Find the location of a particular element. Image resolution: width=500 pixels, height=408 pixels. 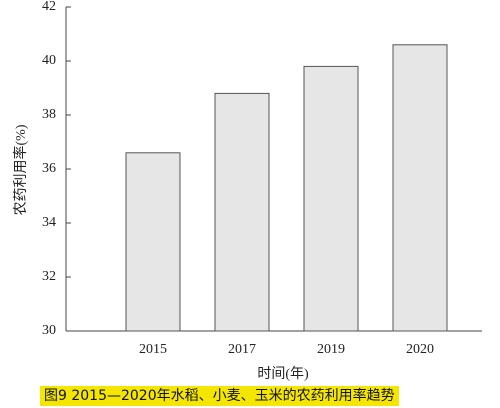

y-tick-label: 40 is located at coordinates (49, 60).